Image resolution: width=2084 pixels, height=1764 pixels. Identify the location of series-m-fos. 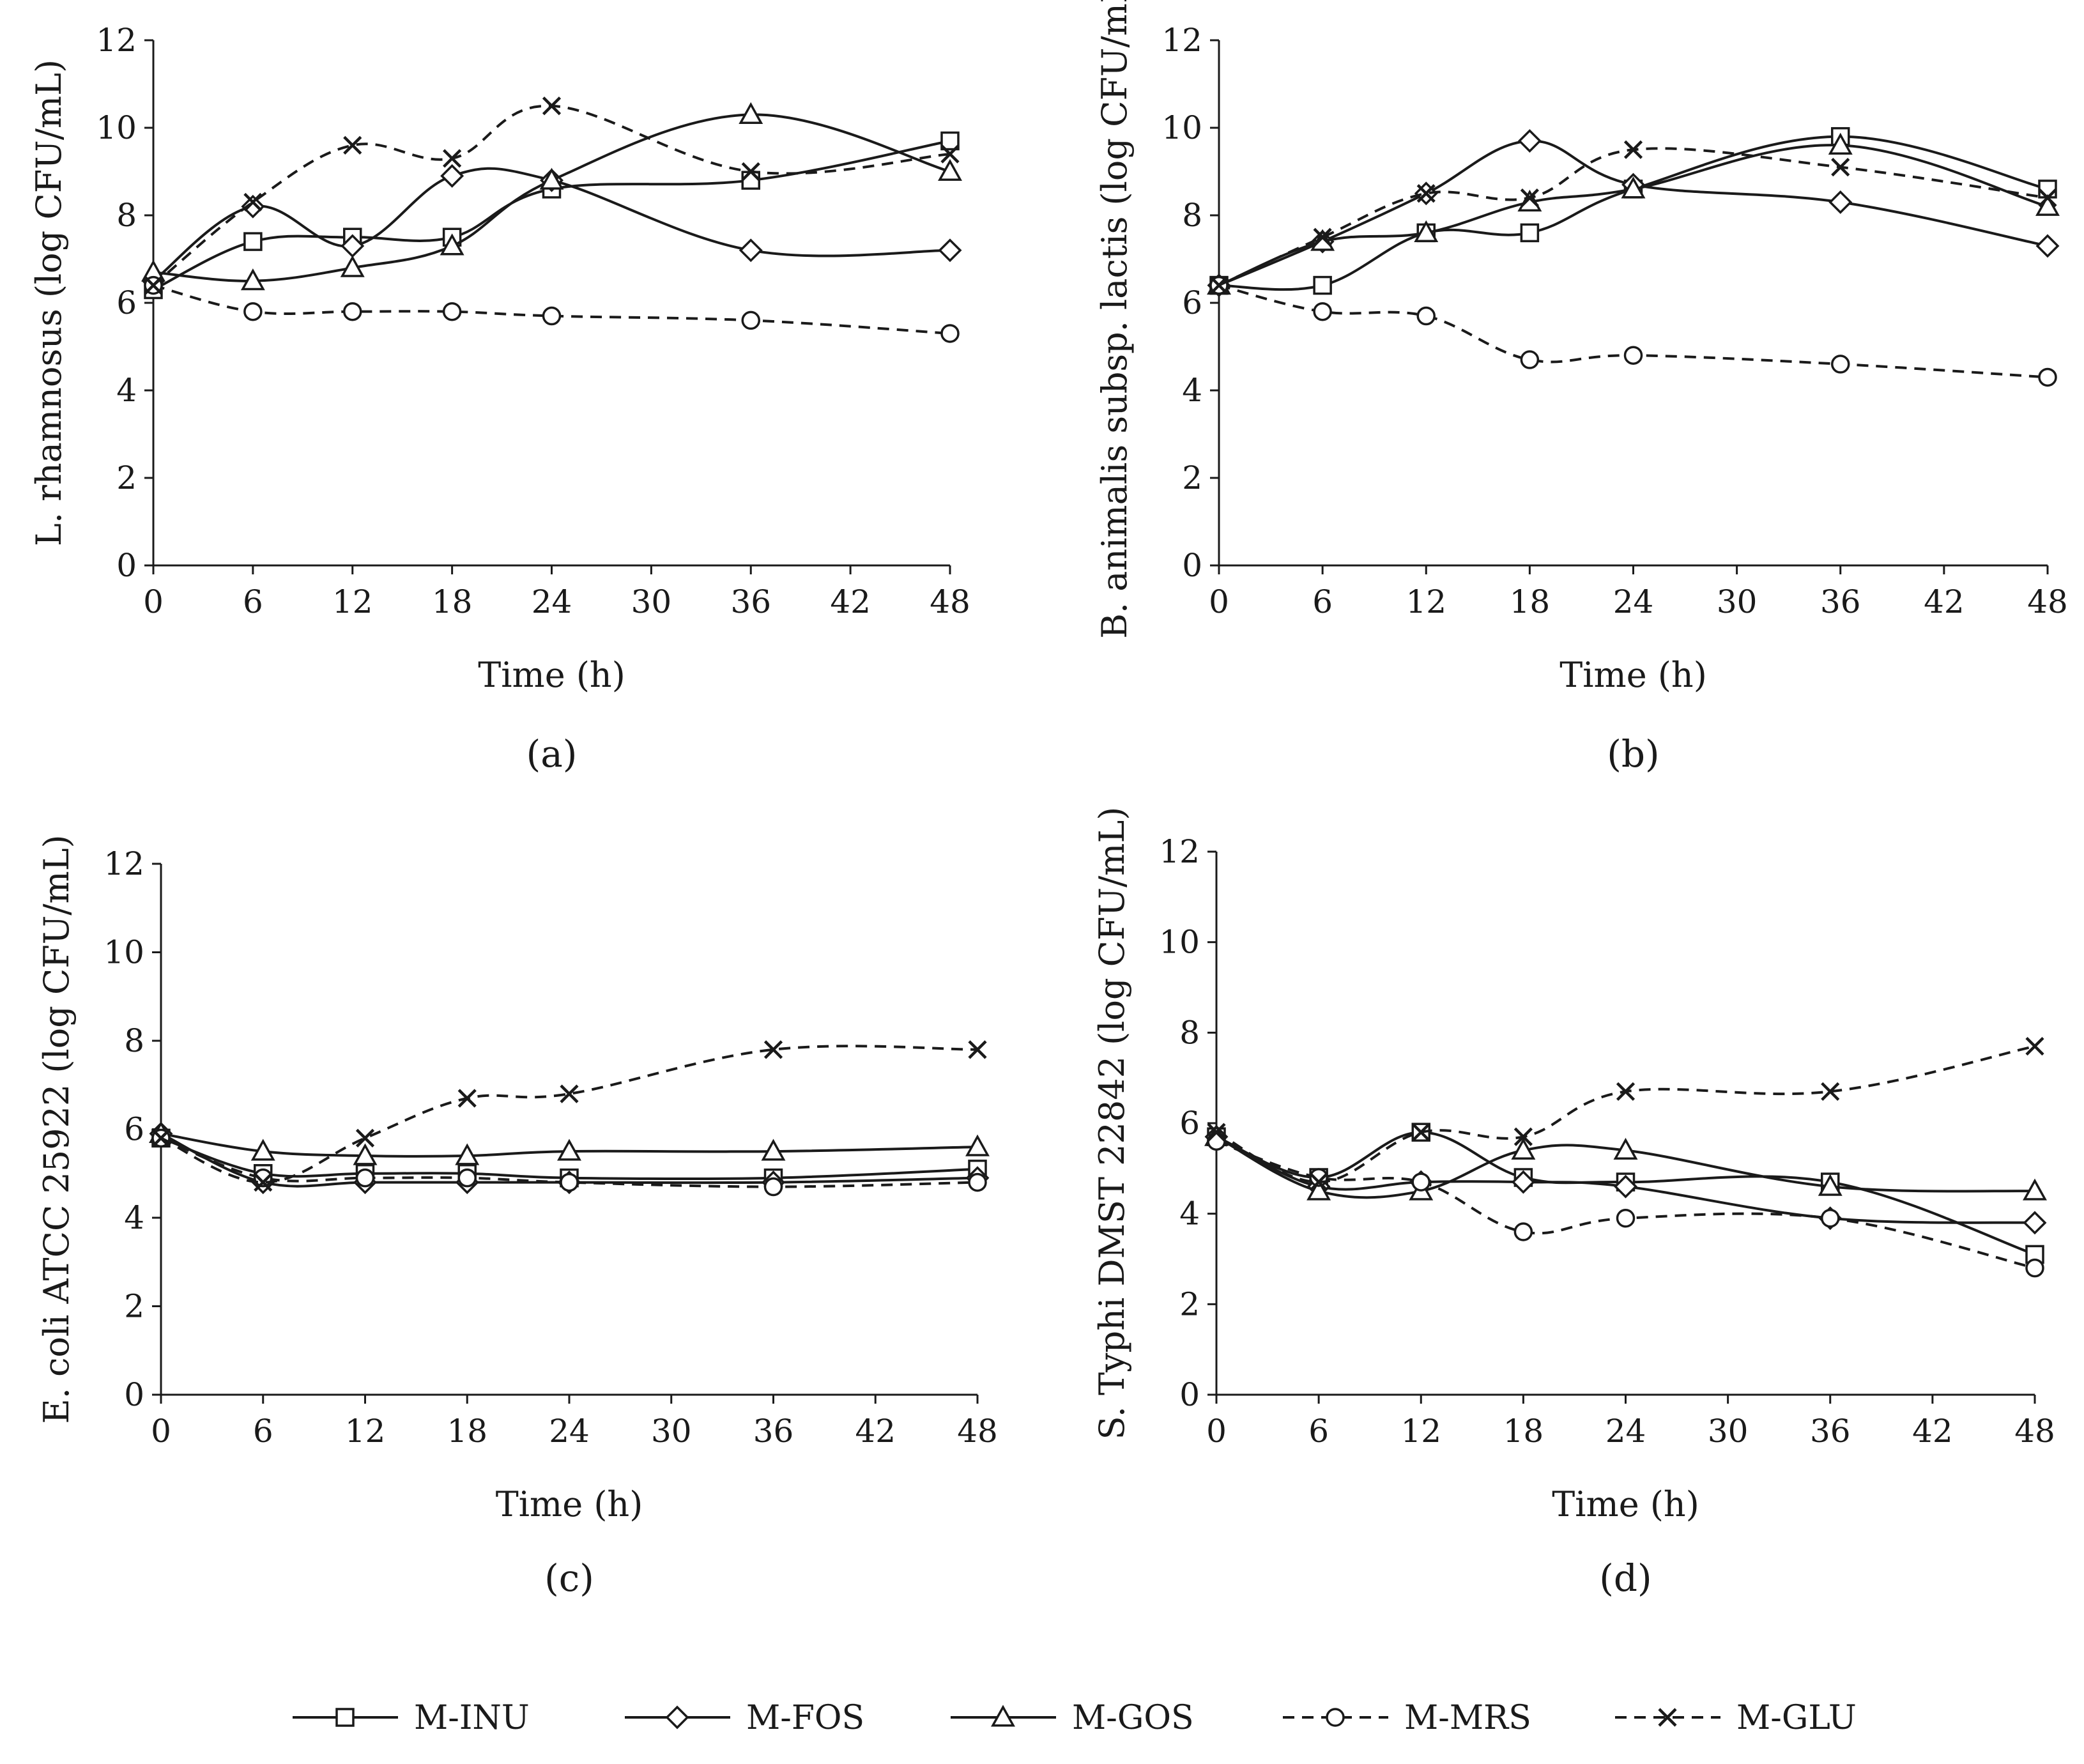
(1633, 213).